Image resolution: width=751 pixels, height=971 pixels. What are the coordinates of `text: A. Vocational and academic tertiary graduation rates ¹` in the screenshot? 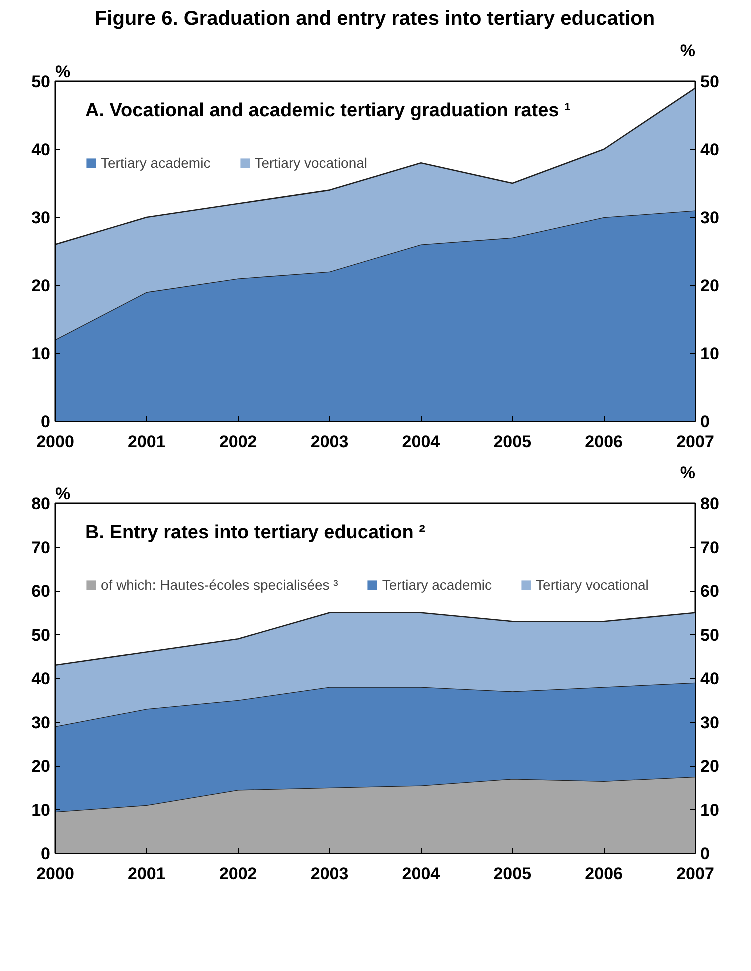 It's located at (328, 111).